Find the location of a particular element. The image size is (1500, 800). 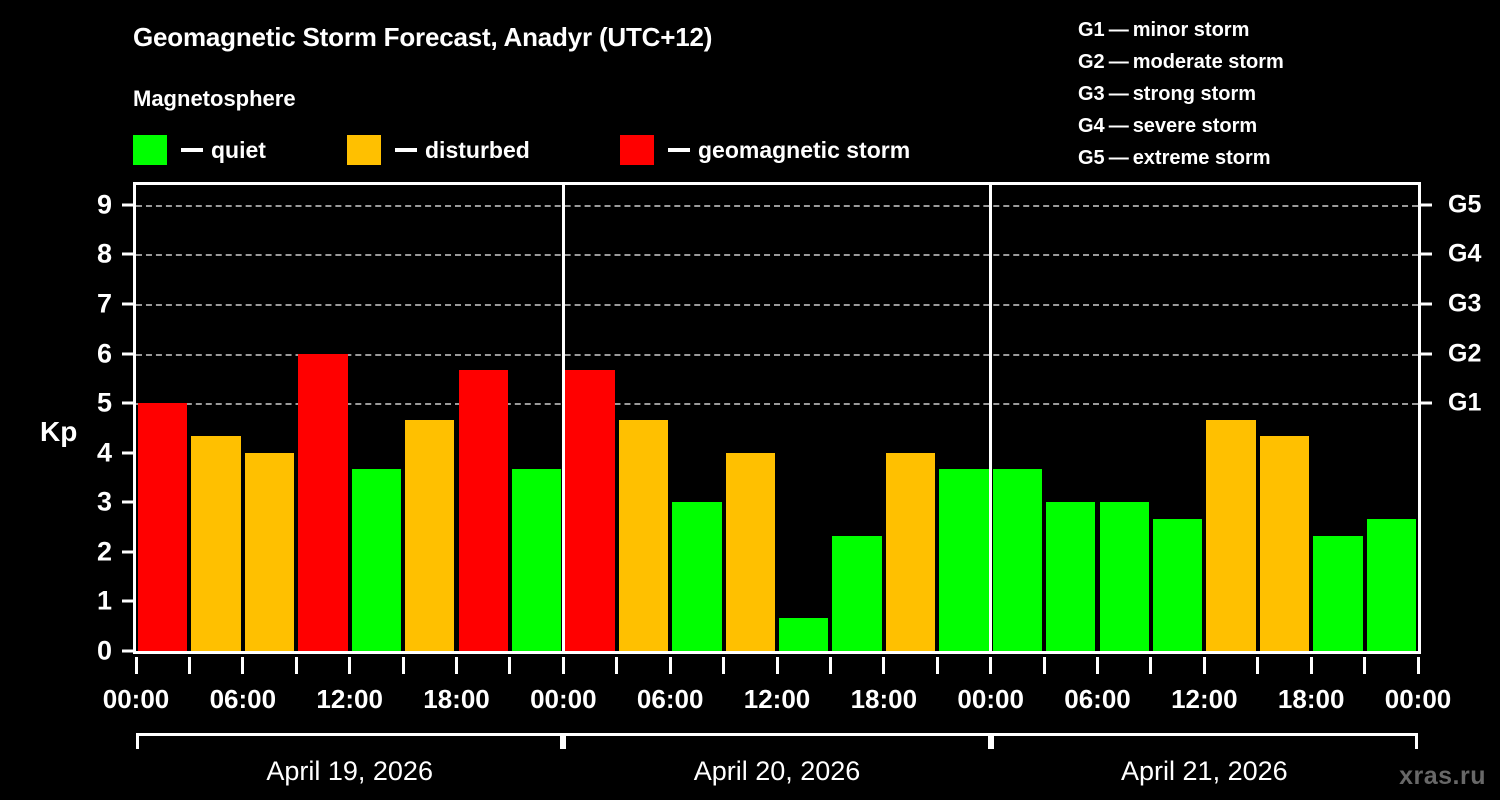

legend-swatch-quiet-icon is located at coordinates (150, 150).